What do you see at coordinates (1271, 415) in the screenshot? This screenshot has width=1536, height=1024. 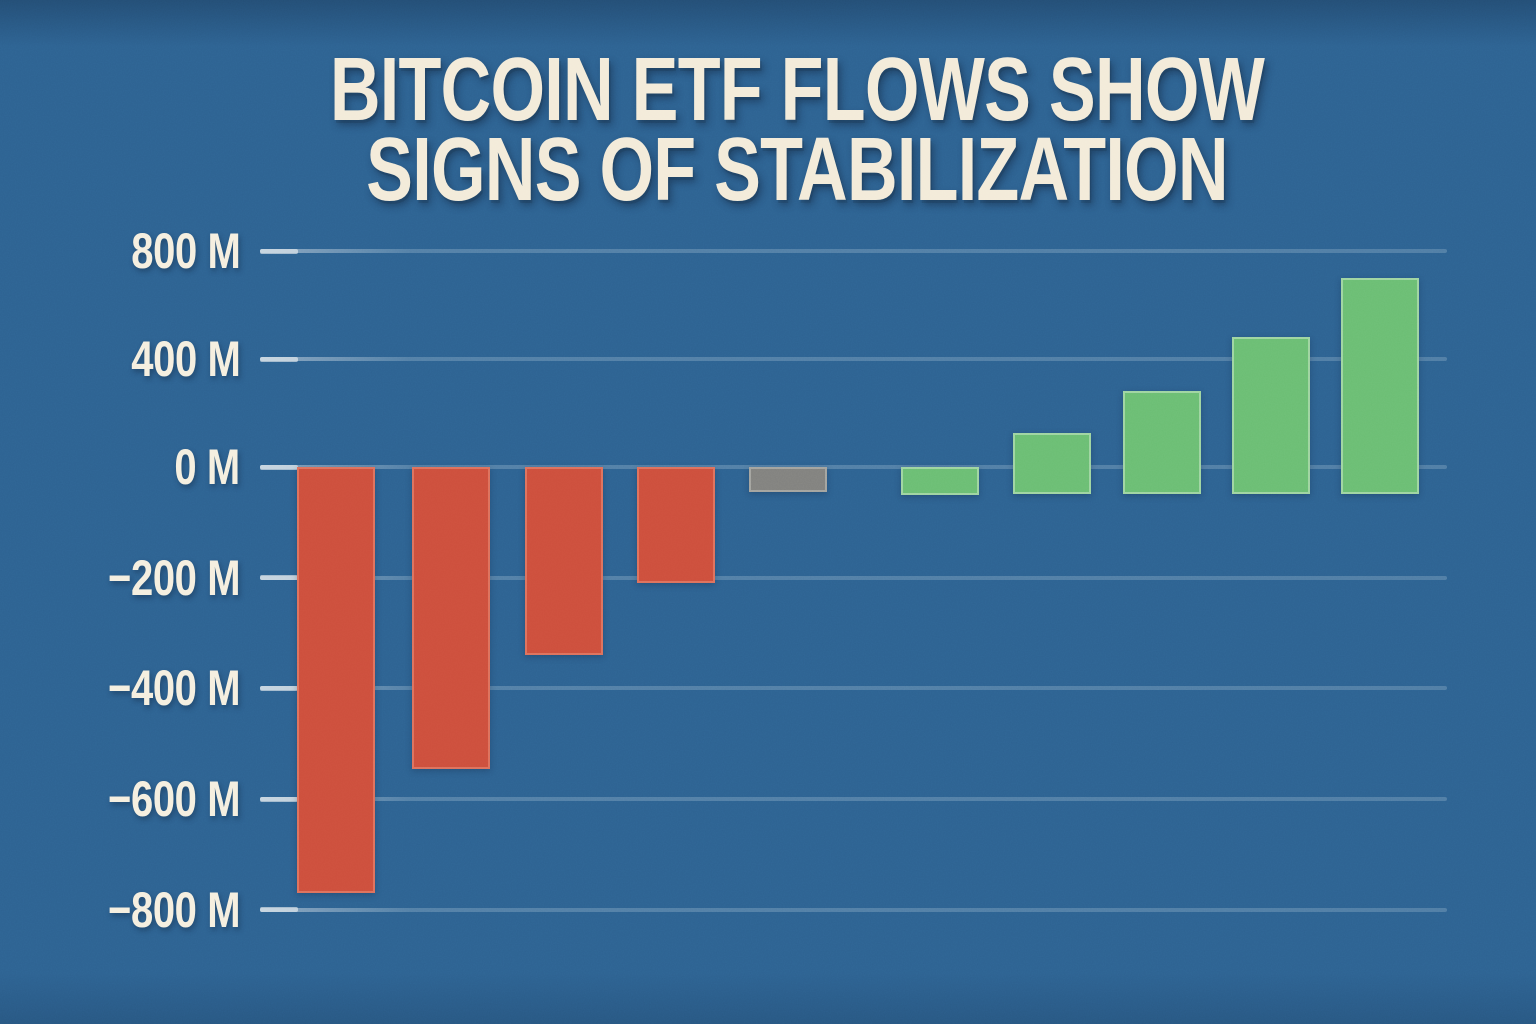 I see `bar-9-green` at bounding box center [1271, 415].